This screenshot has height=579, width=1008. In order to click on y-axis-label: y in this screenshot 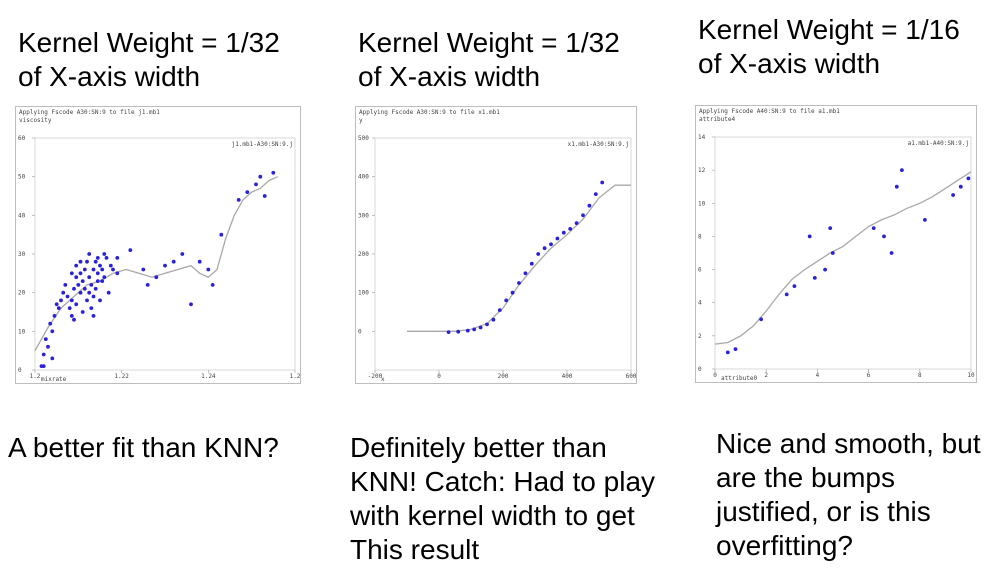, I will do `click(361, 120)`.